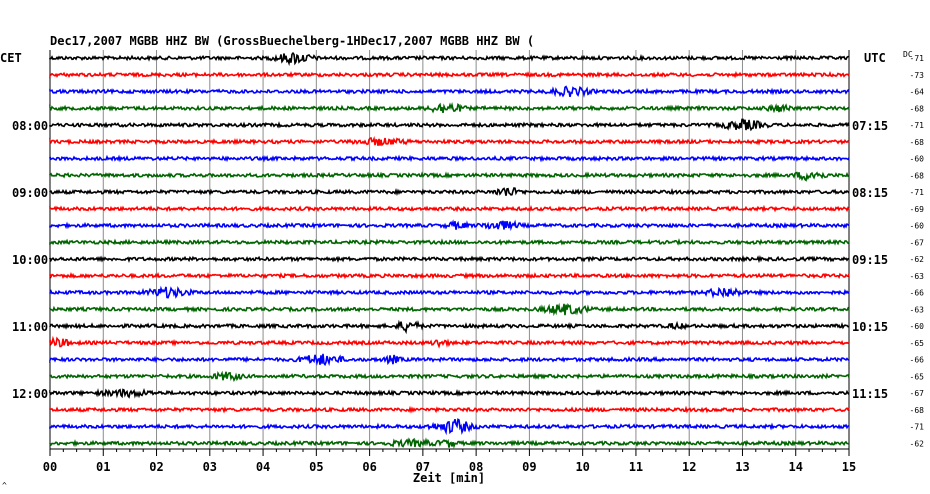  What do you see at coordinates (30, 126) in the screenshot?
I see `left-time-label: 08:00` at bounding box center [30, 126].